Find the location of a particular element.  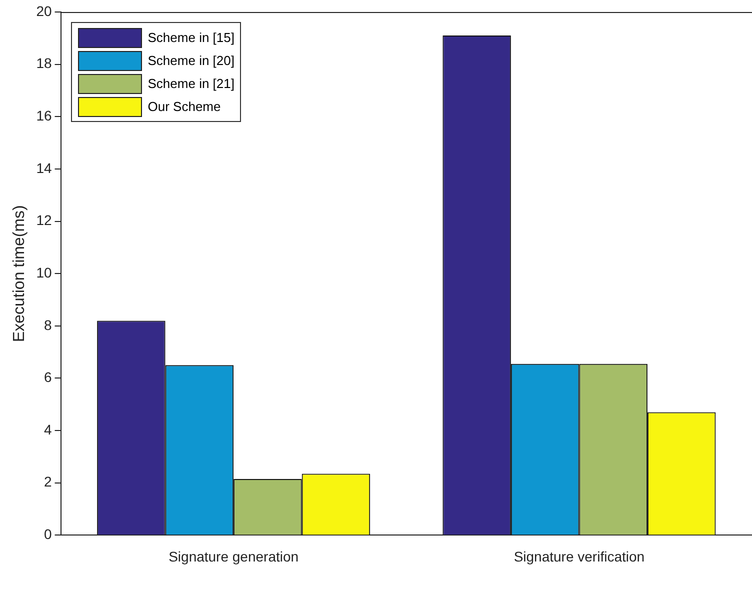

y-tick-label: 8 is located at coordinates (48, 324).